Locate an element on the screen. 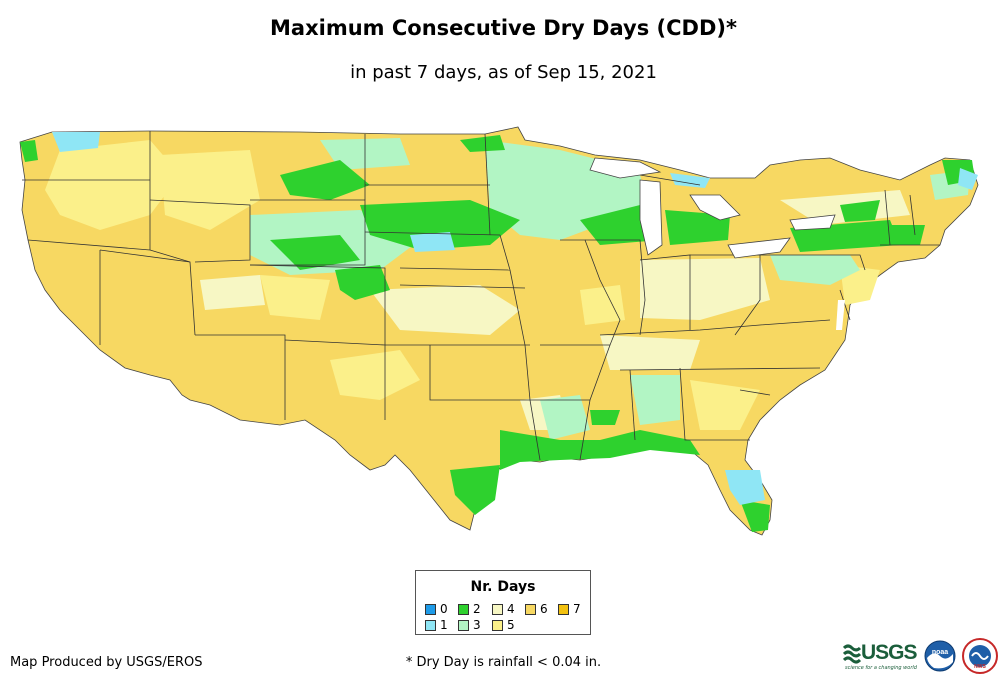 The height and width of the screenshot is (691, 1007). legend-item-1: 1 is located at coordinates (436, 625).